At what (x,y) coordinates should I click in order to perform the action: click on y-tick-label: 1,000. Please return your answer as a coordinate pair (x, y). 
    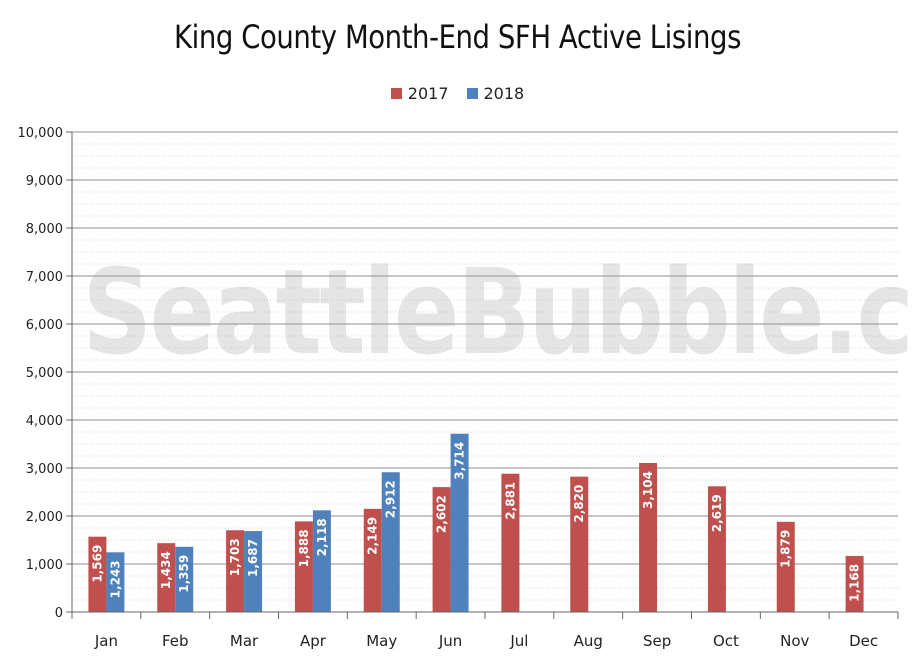
    Looking at the image, I should click on (44, 565).